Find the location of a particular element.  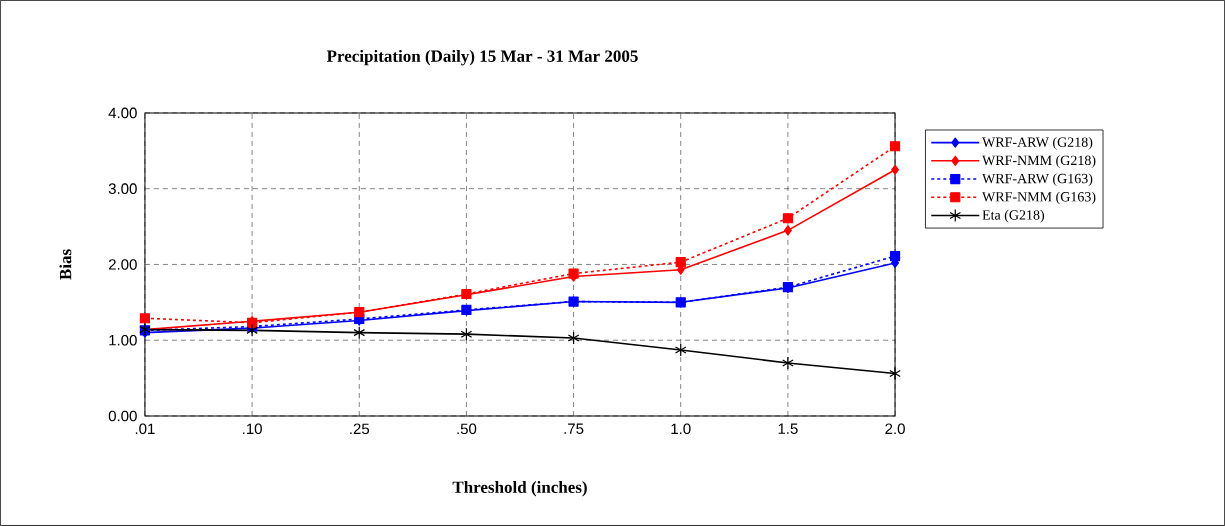

x-axis-title: Threshold (inches) is located at coordinates (519, 489).